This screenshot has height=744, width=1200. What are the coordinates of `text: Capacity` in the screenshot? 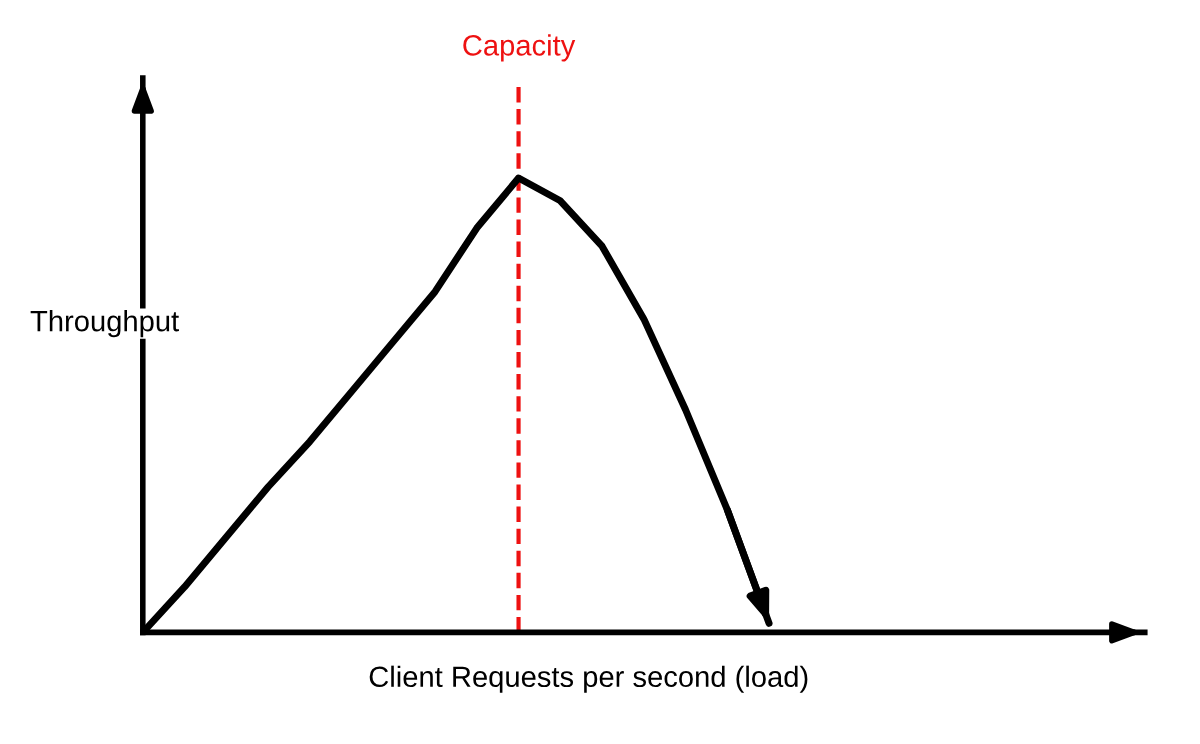 It's located at (519, 48).